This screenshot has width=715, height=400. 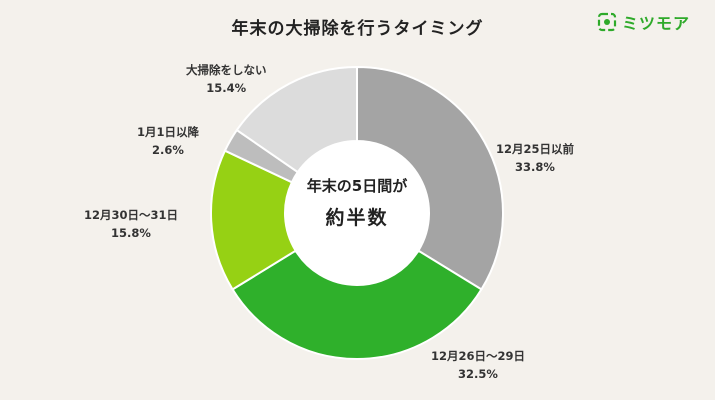 I want to click on center-line-2: 約半数, so click(x=357, y=218).